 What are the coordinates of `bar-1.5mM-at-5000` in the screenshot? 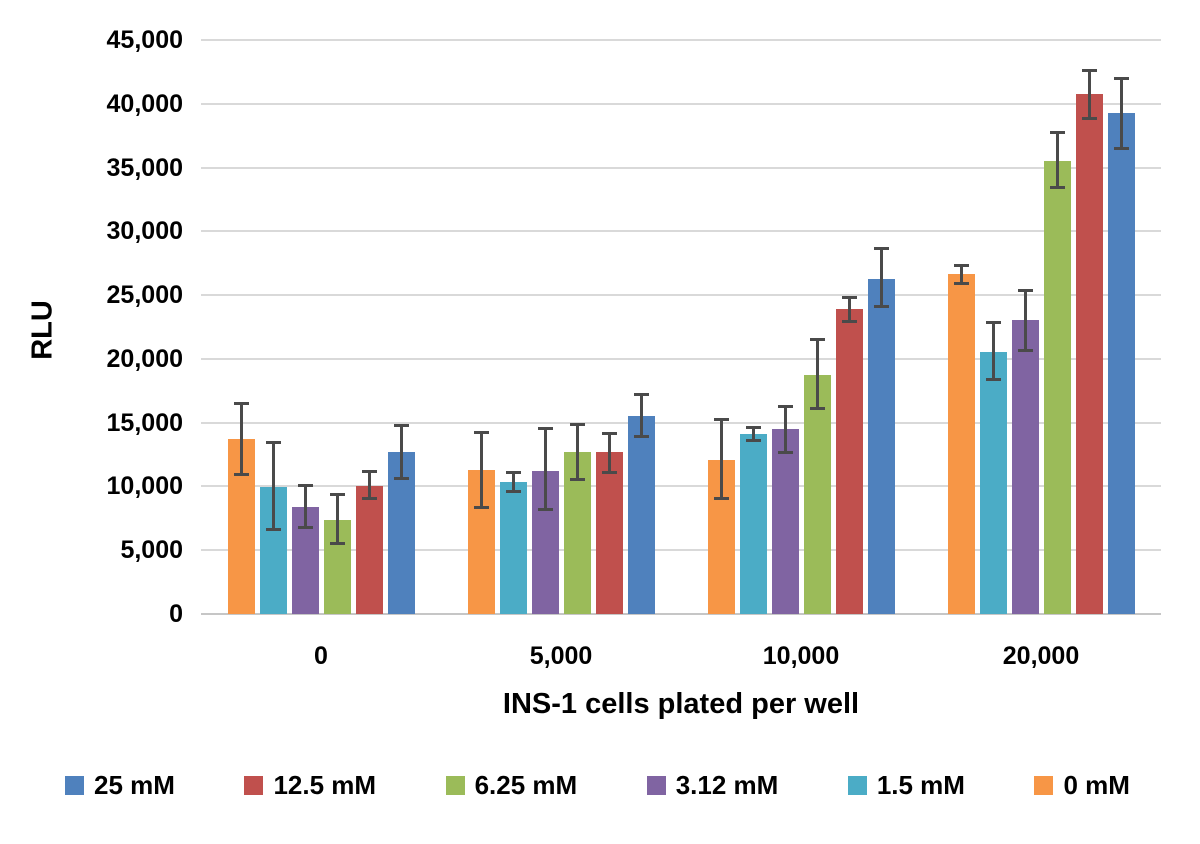 It's located at (513, 547).